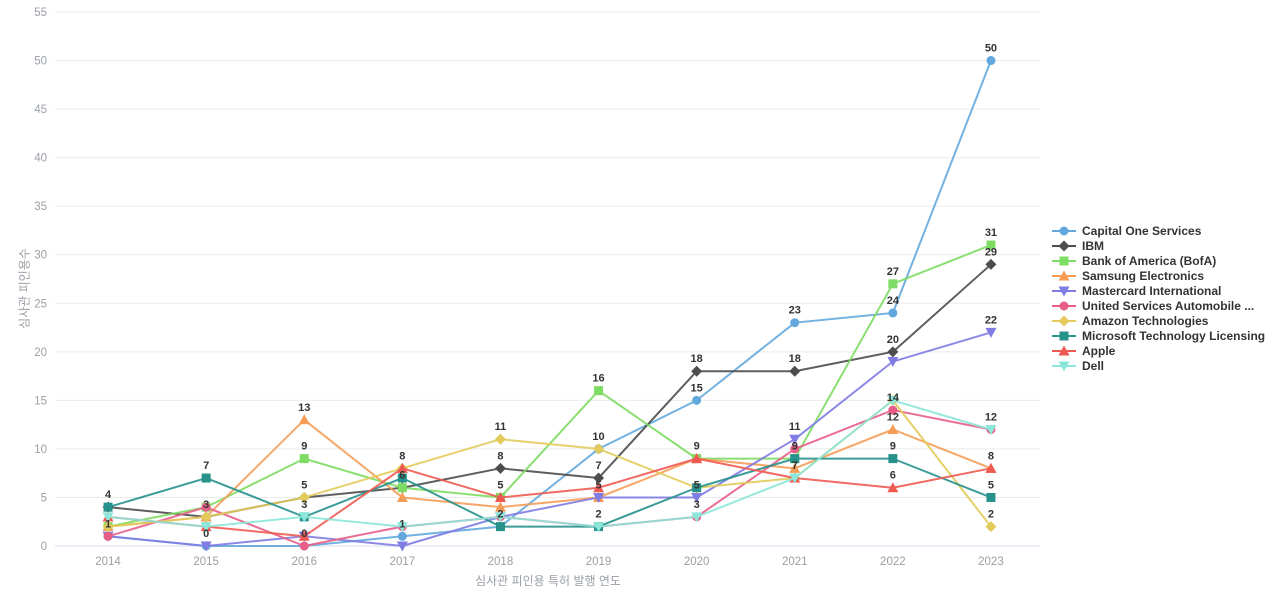 Image resolution: width=1280 pixels, height=600 pixels. I want to click on data-point-dell-2023, so click(991, 429).